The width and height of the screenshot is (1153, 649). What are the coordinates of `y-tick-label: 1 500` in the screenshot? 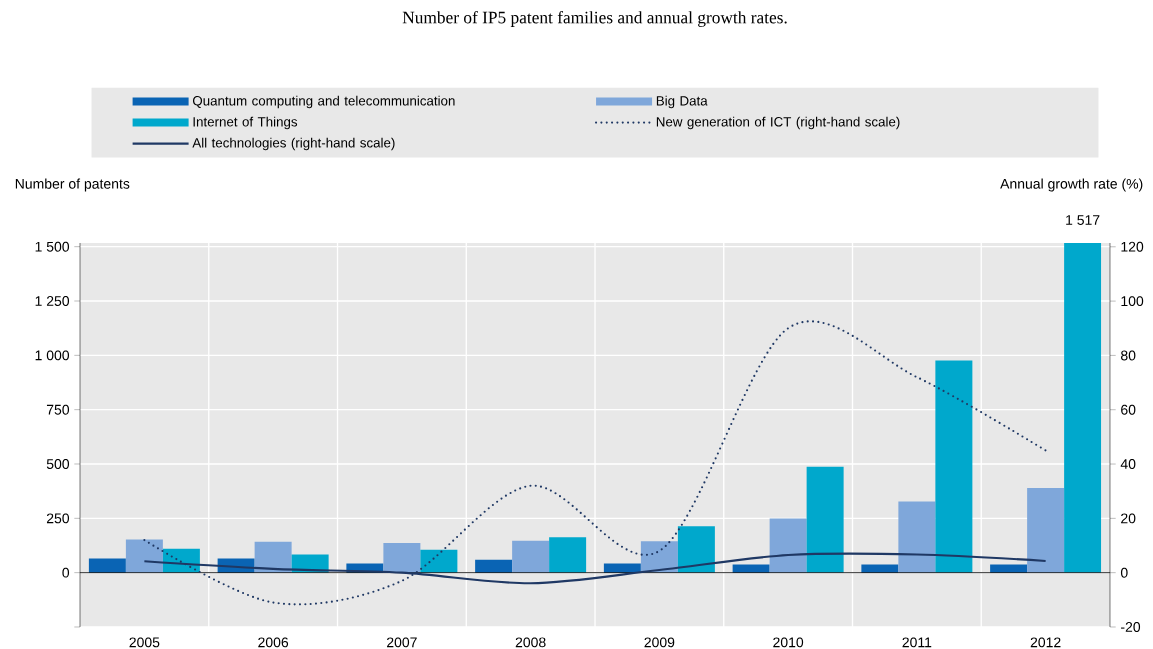 It's located at (52, 246).